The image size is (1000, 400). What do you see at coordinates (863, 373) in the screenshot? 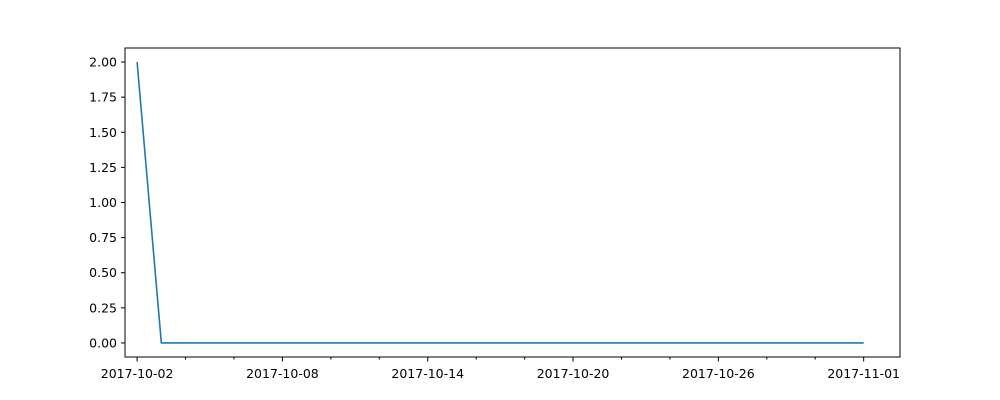
I see `x-tick-label: 2017-11-01` at bounding box center [863, 373].